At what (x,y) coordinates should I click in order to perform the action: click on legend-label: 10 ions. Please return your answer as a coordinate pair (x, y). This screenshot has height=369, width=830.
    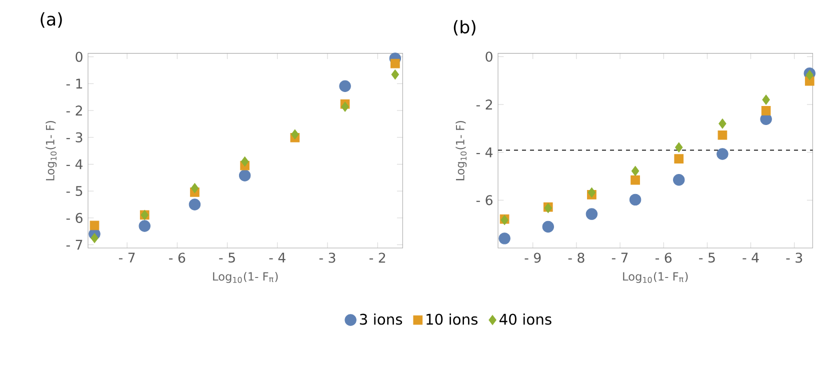
    Looking at the image, I should click on (452, 319).